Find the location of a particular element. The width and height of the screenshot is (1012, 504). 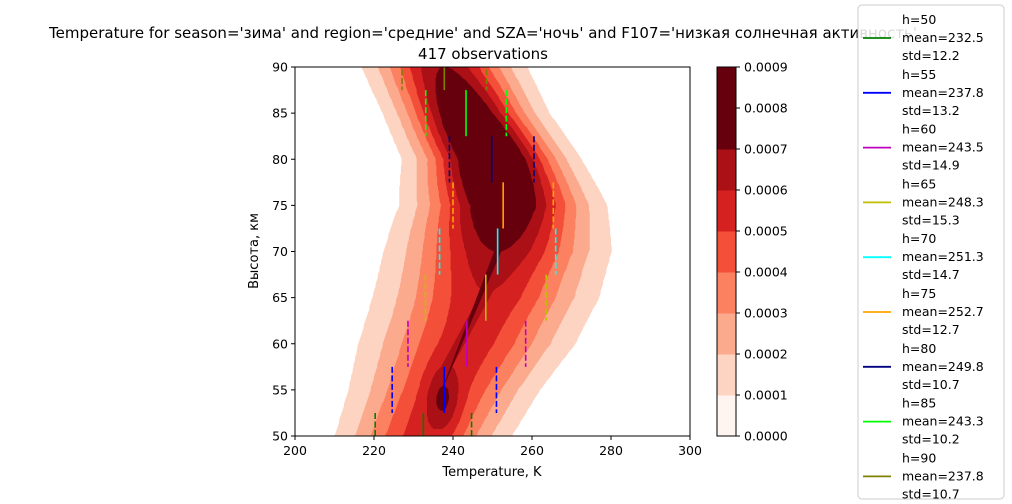

legend-std: std=12.7 is located at coordinates (931, 329).